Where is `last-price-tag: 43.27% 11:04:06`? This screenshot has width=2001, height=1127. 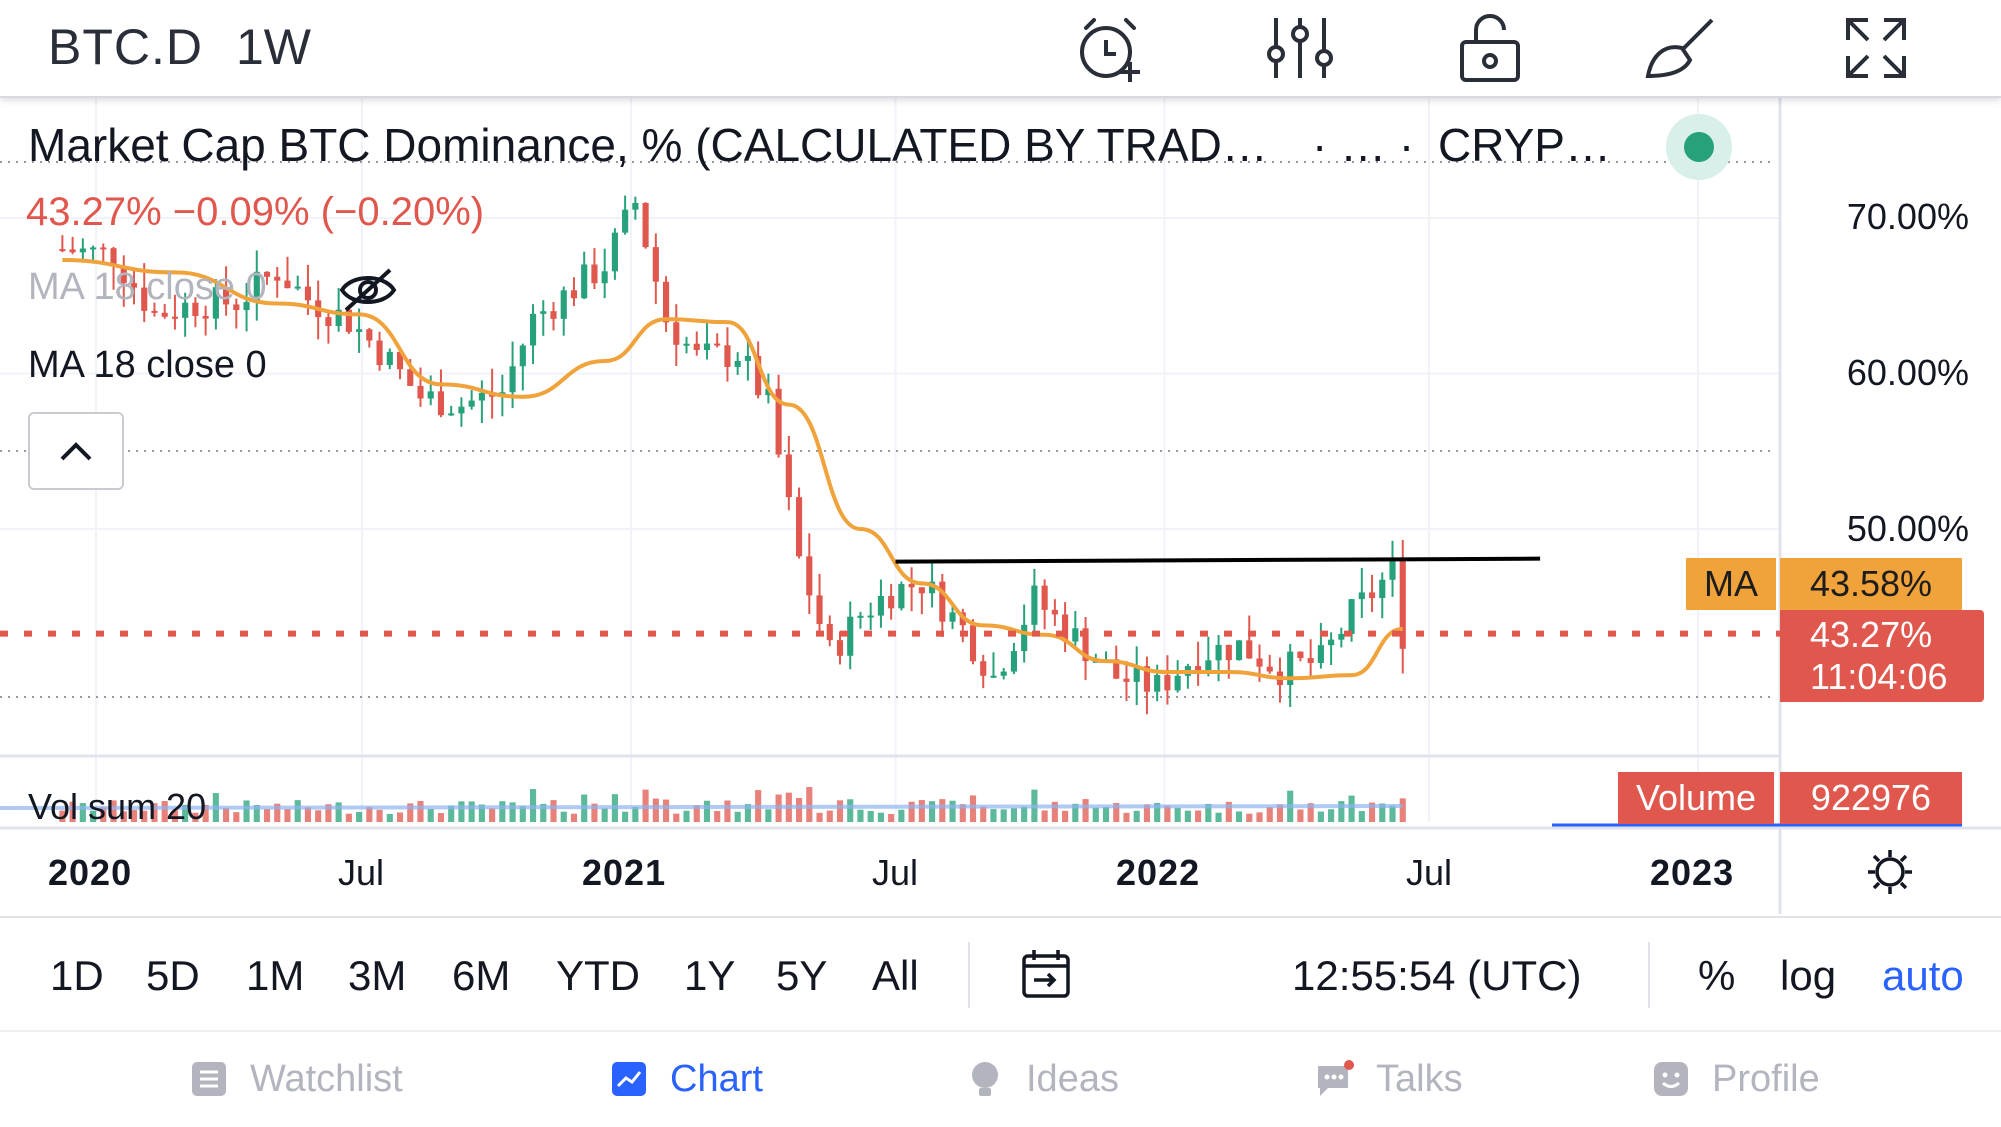 last-price-tag: 43.27% 11:04:06 is located at coordinates (1882, 656).